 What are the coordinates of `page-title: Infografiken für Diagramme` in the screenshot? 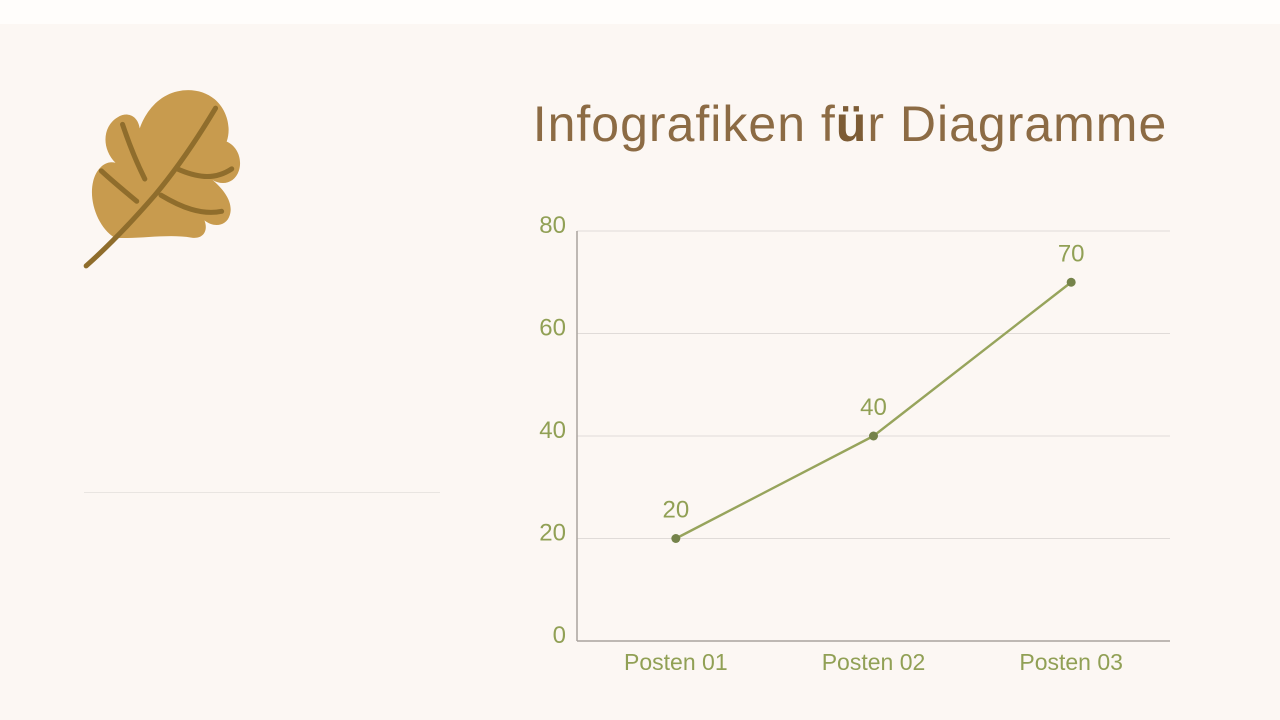 It's located at (850, 124).